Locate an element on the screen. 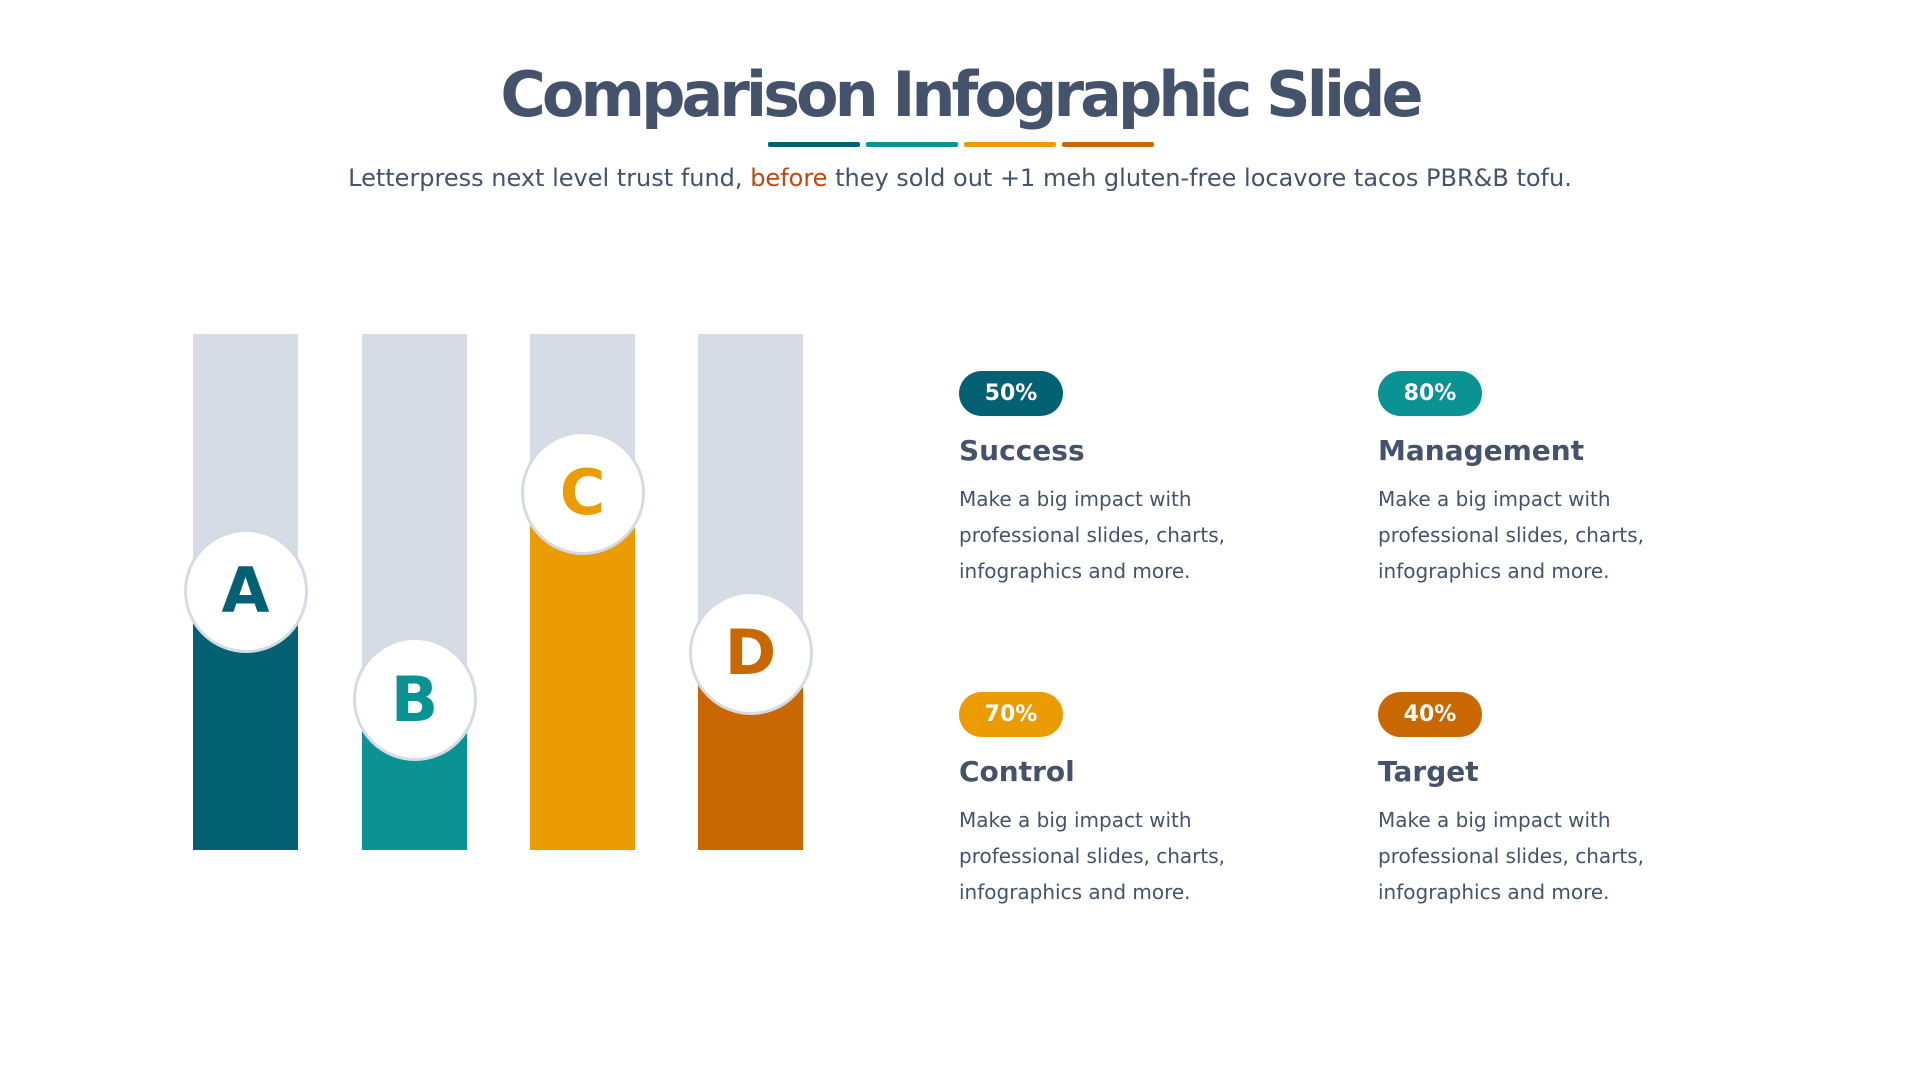 This screenshot has height=1080, width=1920. percent-pill: 70% is located at coordinates (1011, 714).